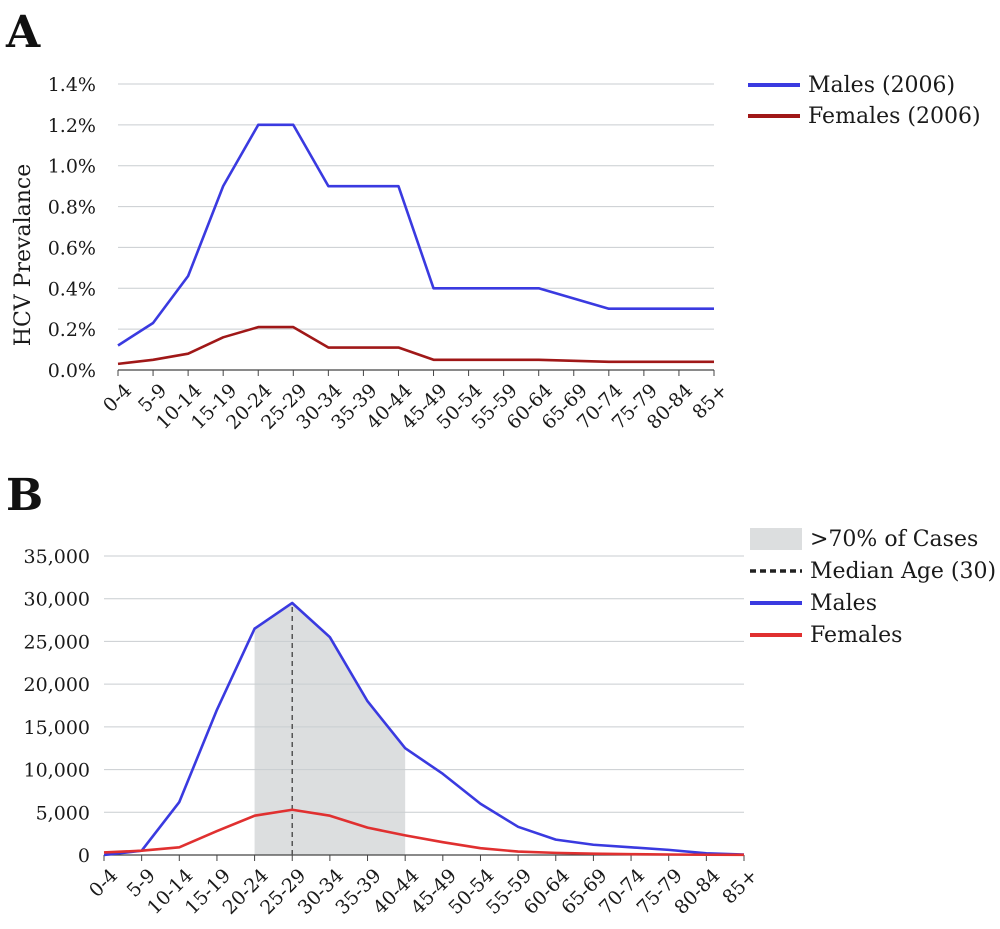 This screenshot has width=1000, height=929. Describe the element at coordinates (63, 813) in the screenshot. I see `y-tick-label: 5,000` at that location.